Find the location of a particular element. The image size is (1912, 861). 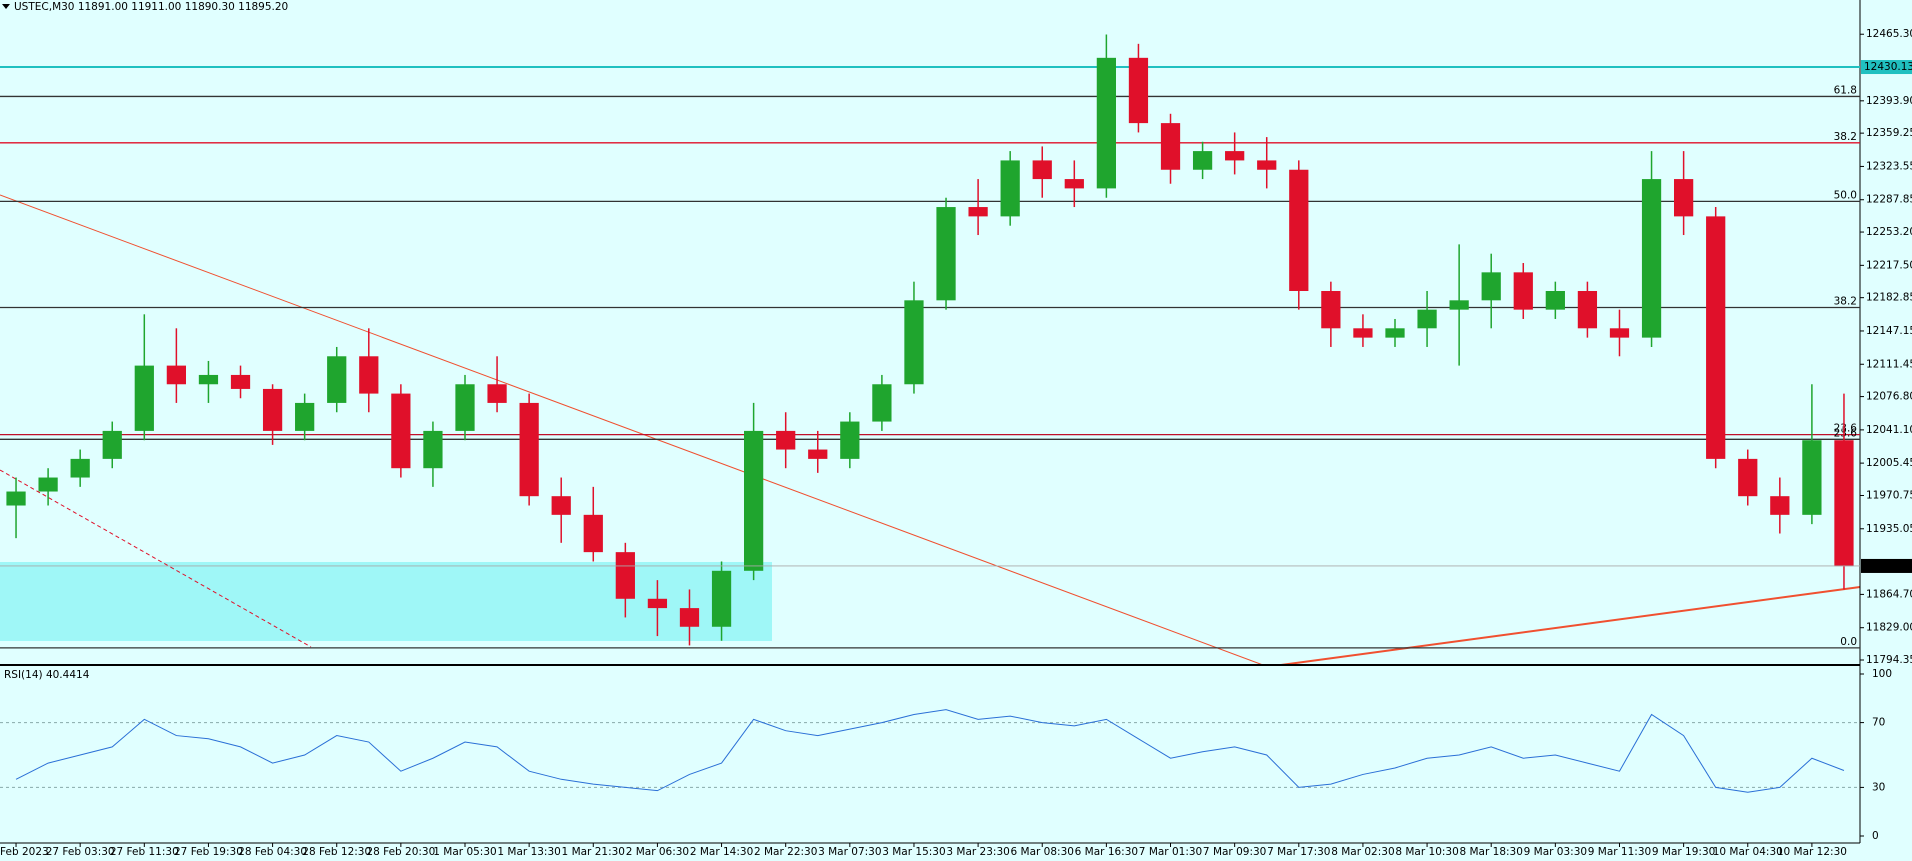

y-tick-label: 11864.70 is located at coordinates (1889, 594).